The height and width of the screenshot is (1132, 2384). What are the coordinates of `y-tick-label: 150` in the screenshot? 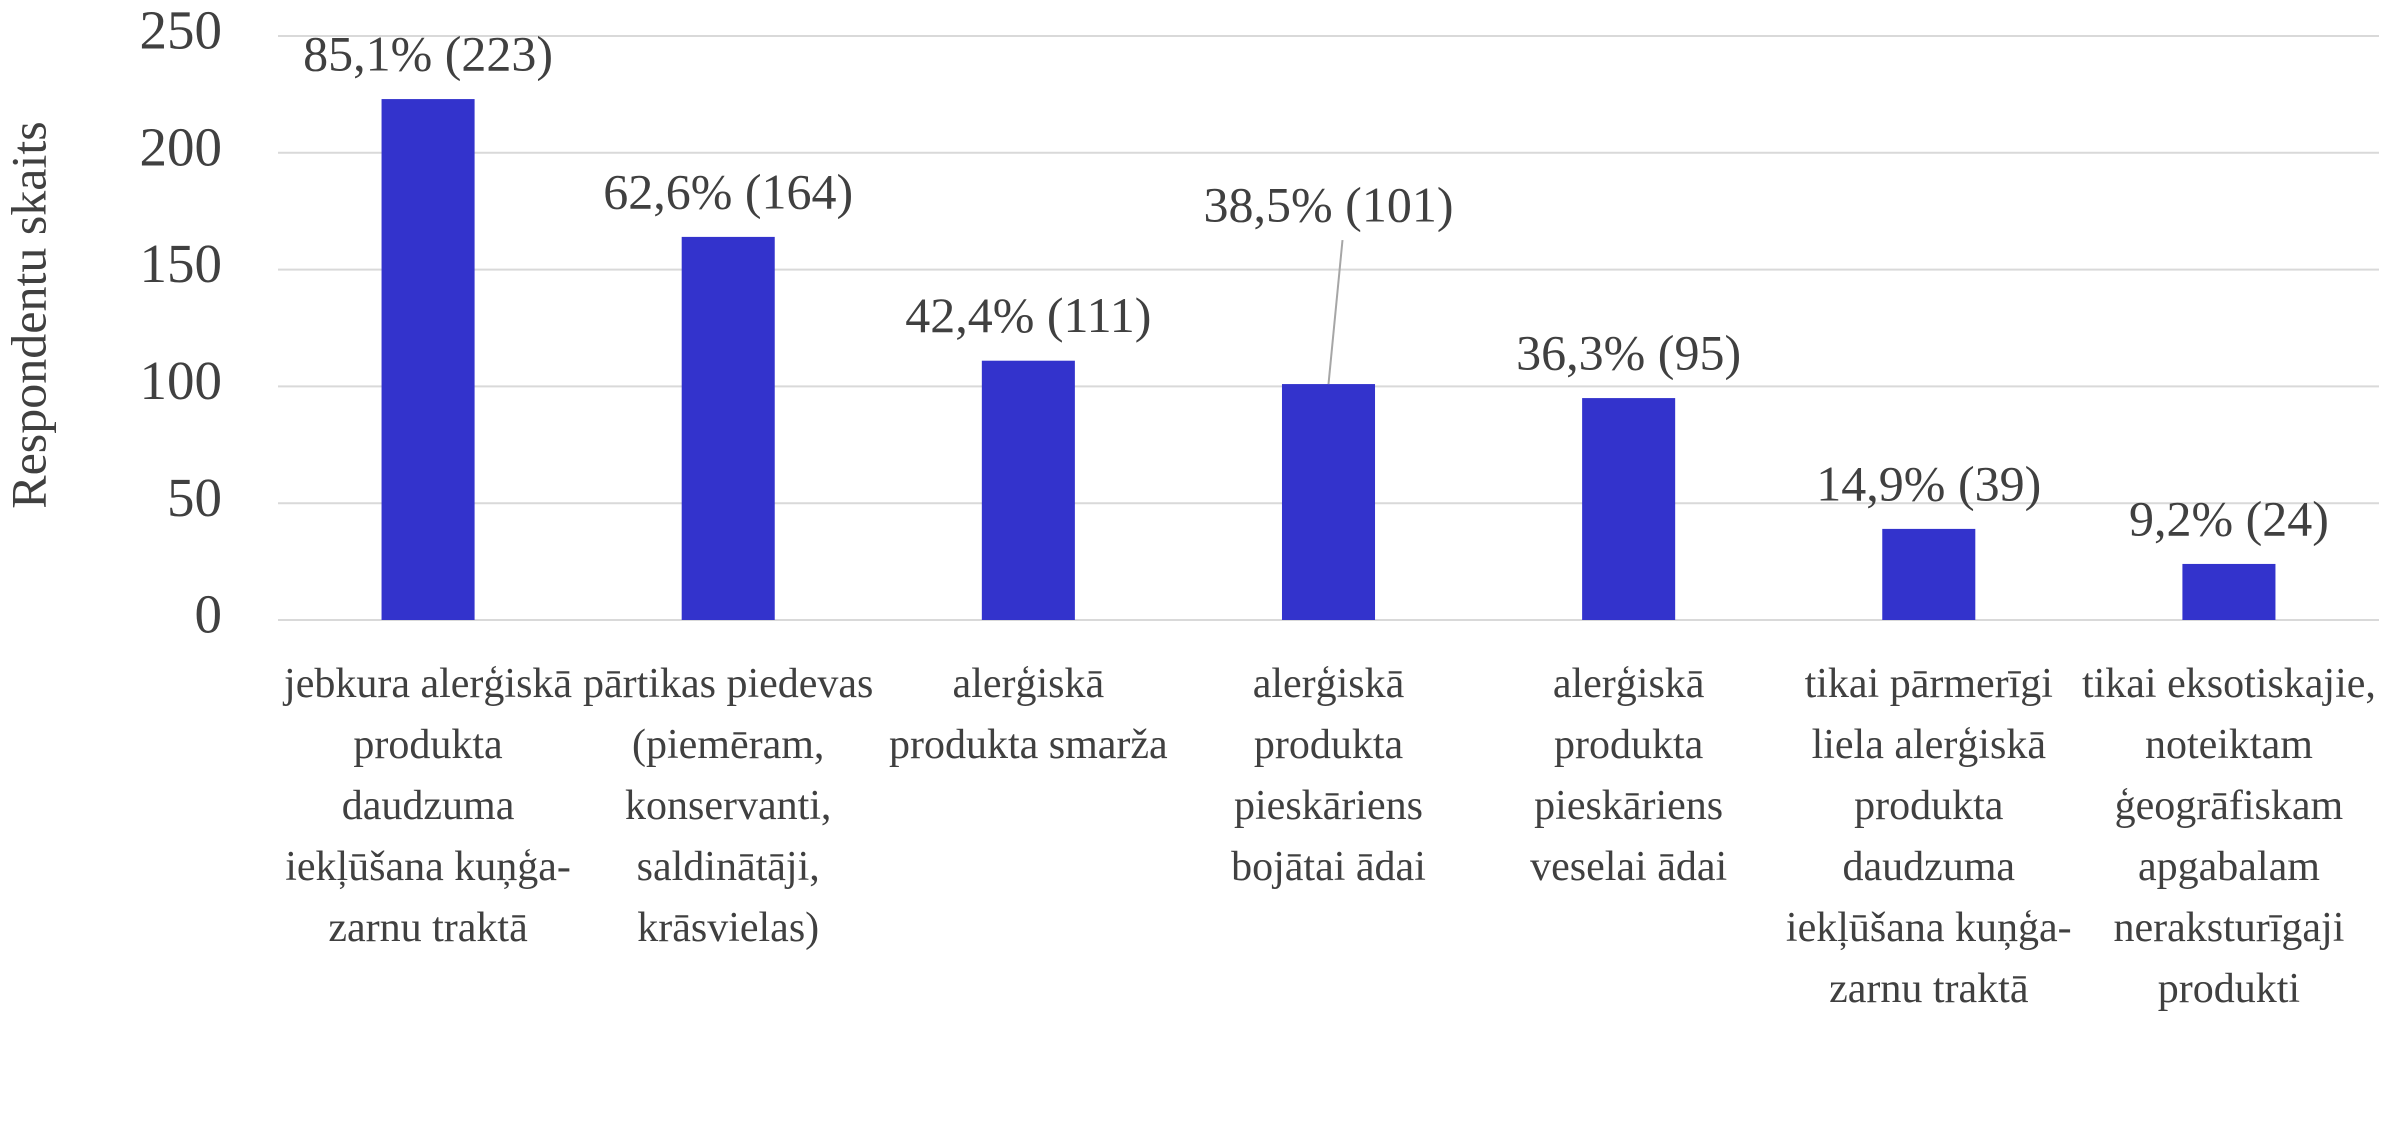 It's located at (181, 263).